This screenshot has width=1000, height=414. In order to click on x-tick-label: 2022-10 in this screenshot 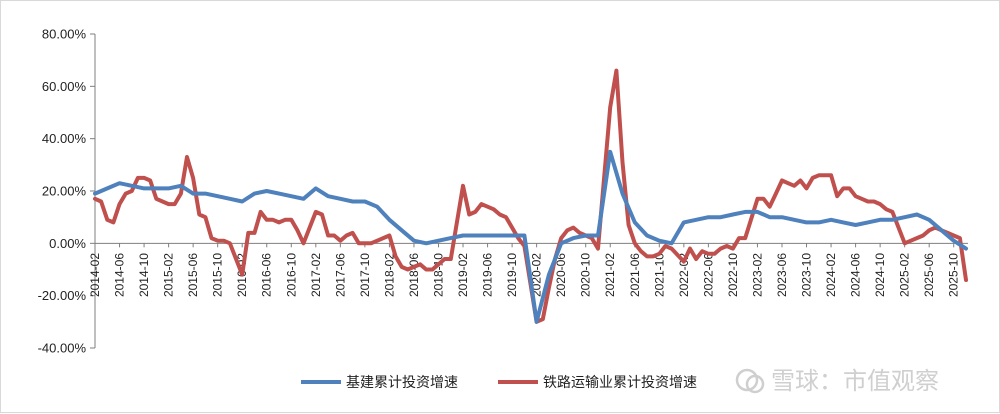, I will do `click(733, 275)`.